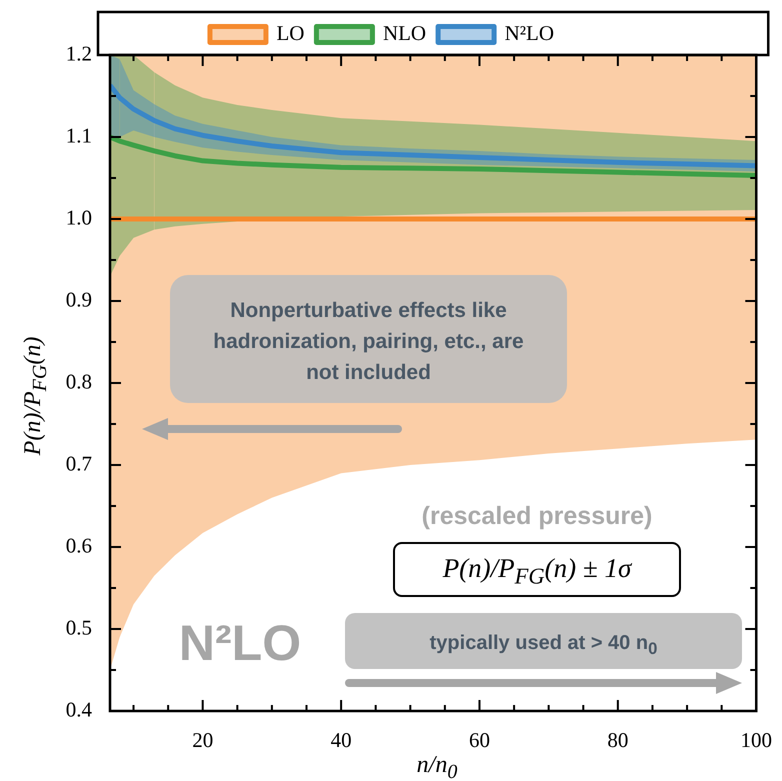  I want to click on y-tick-label: 0.4, so click(79, 710).